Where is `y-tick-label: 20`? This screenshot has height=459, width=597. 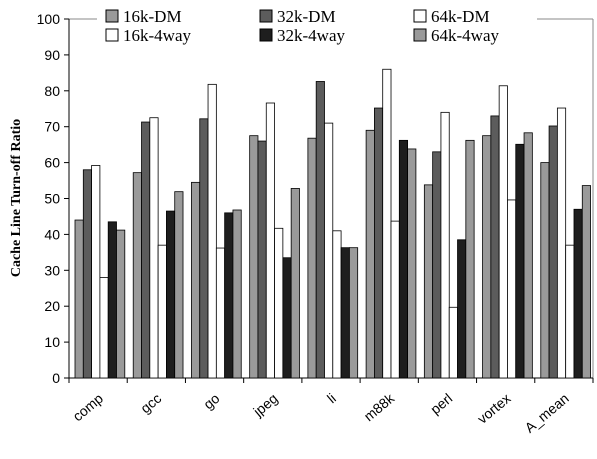
y-tick-label: 20 is located at coordinates (52, 306).